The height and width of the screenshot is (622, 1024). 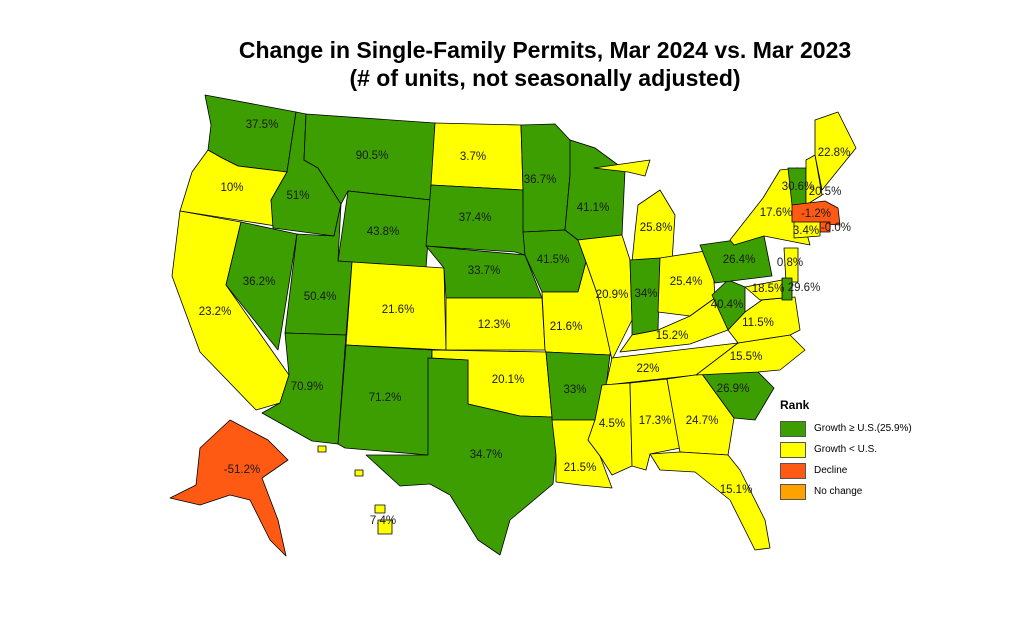 I want to click on title-line-2: (# of units, not seasonally adjusted), so click(x=545, y=78).